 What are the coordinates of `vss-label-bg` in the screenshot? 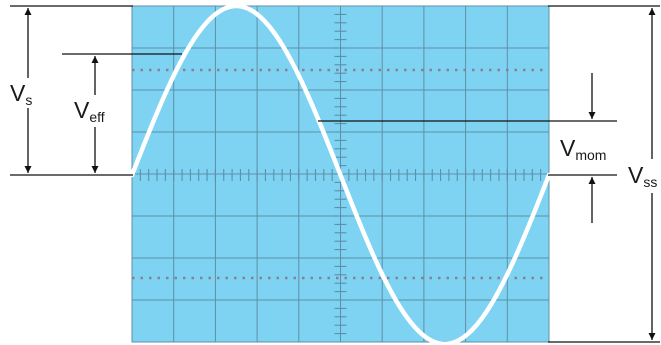 It's located at (642, 176).